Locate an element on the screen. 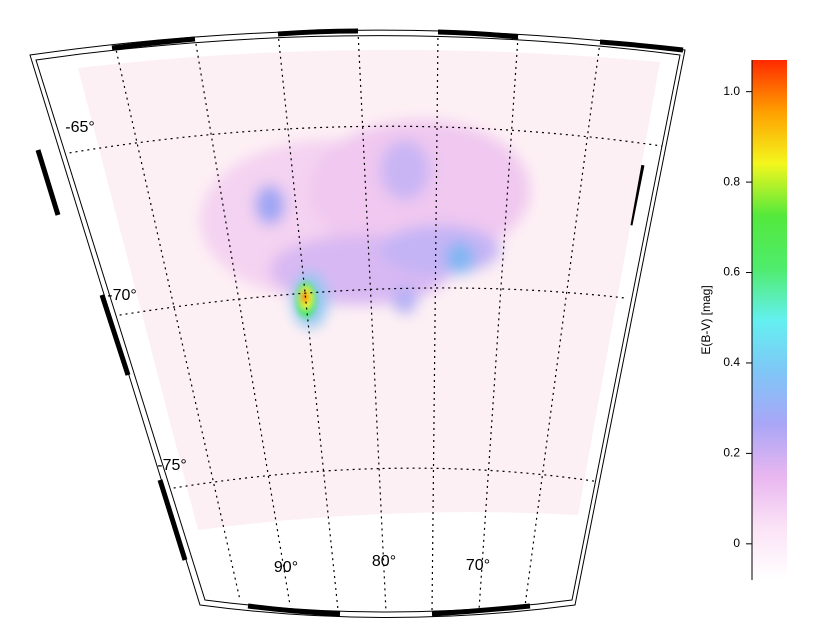  lon-label: 80° is located at coordinates (384, 561).